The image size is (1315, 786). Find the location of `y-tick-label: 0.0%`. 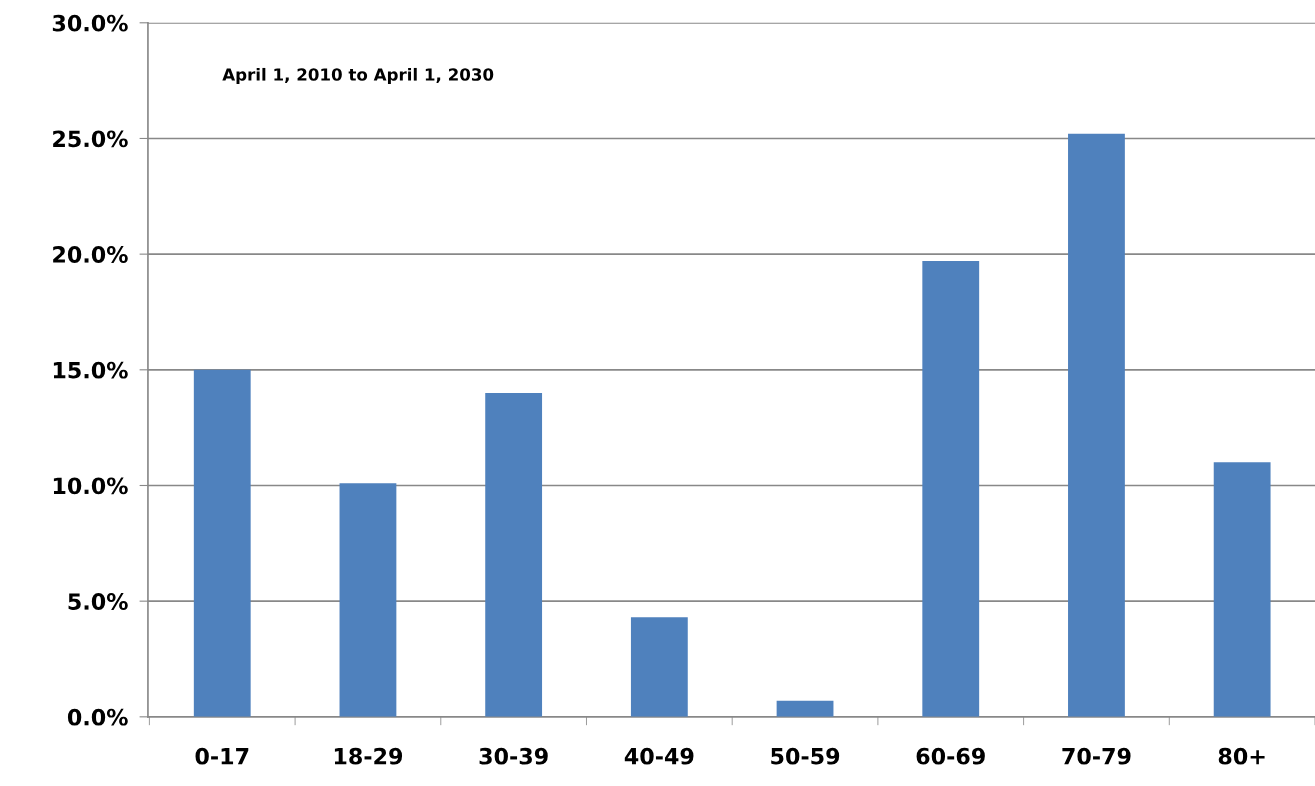

y-tick-label: 0.0% is located at coordinates (97, 717).